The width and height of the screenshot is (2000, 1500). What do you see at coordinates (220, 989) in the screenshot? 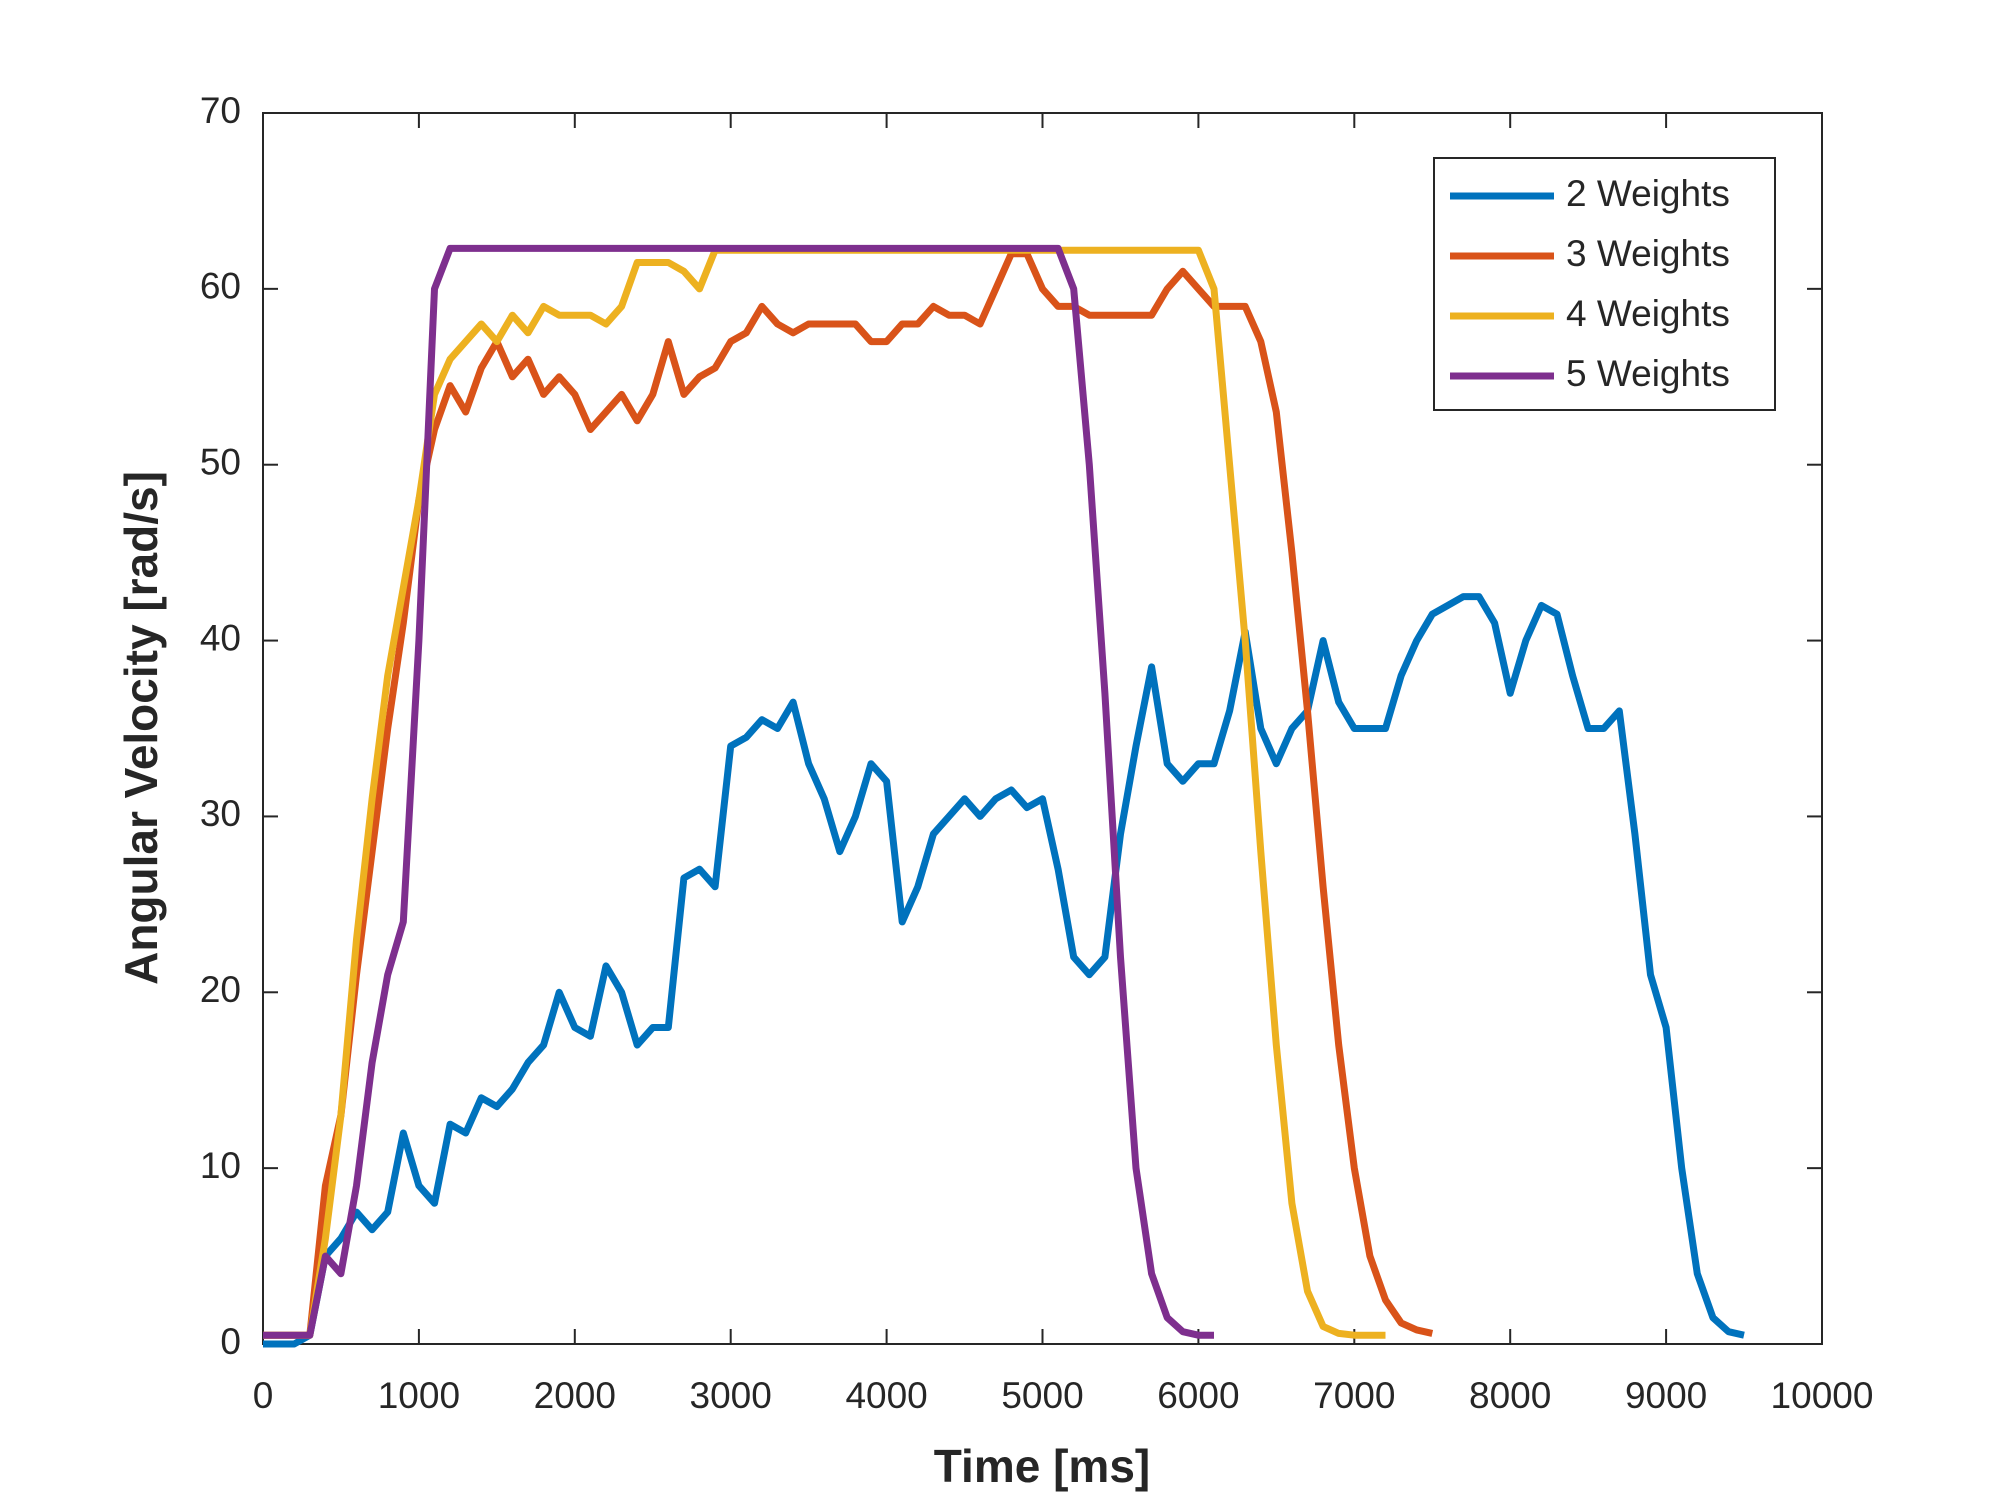
I see `y-tick-label: 20` at bounding box center [220, 989].